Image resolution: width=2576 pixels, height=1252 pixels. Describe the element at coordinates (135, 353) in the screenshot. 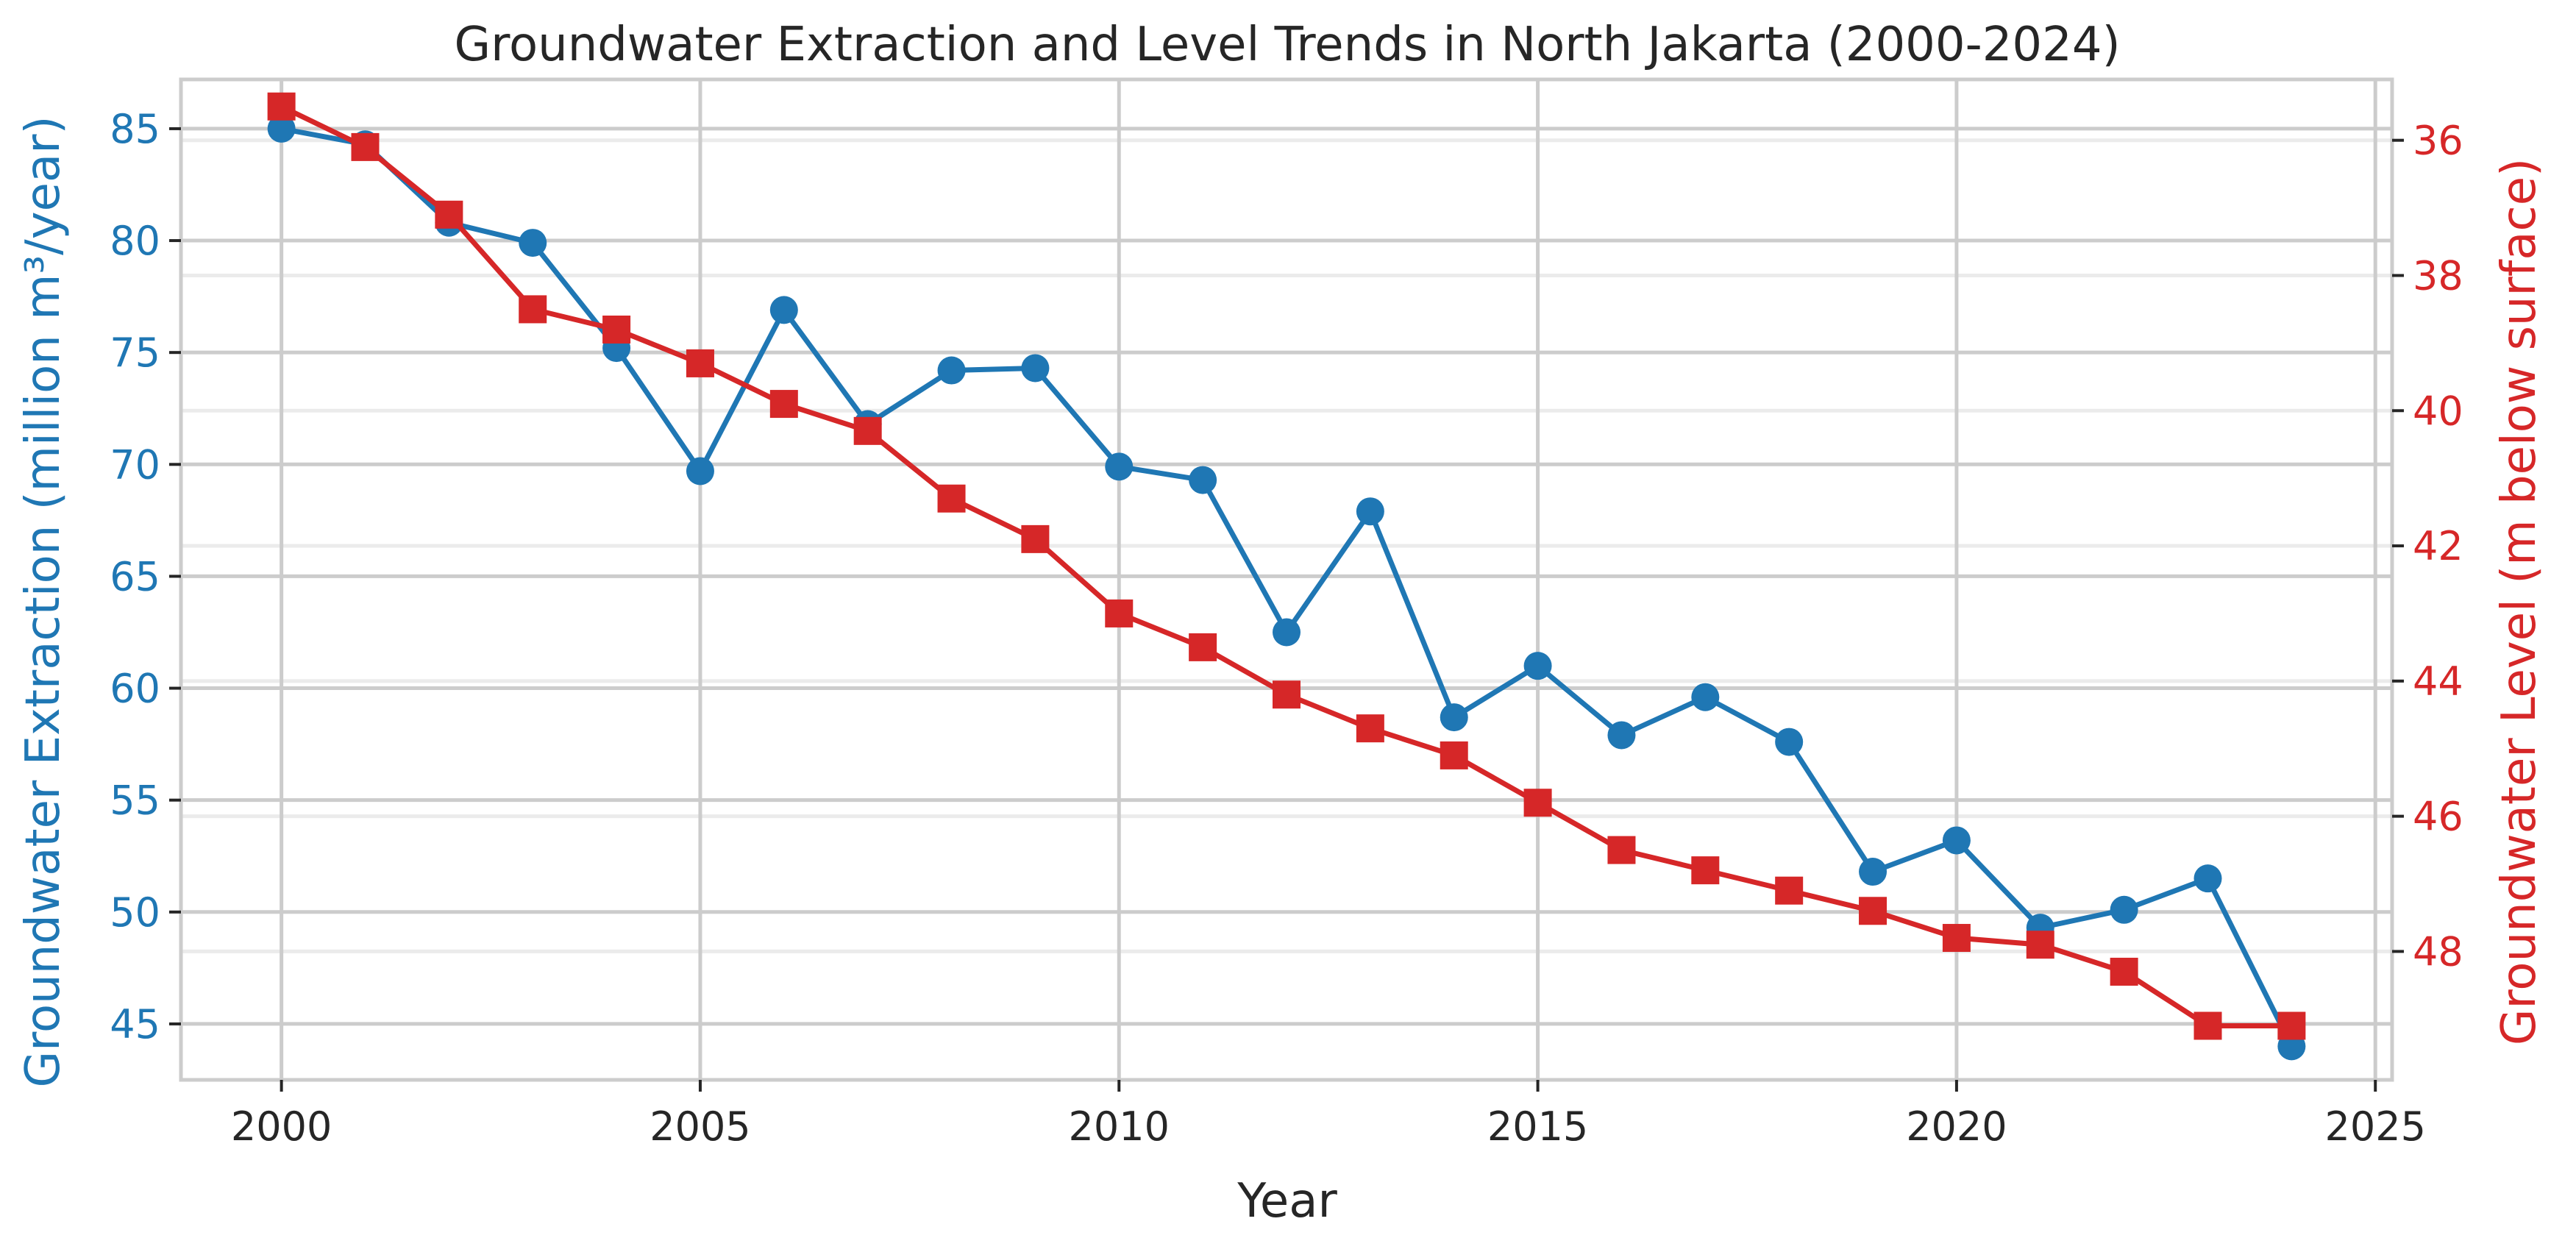

I see `y-left-tick-label: 75` at that location.